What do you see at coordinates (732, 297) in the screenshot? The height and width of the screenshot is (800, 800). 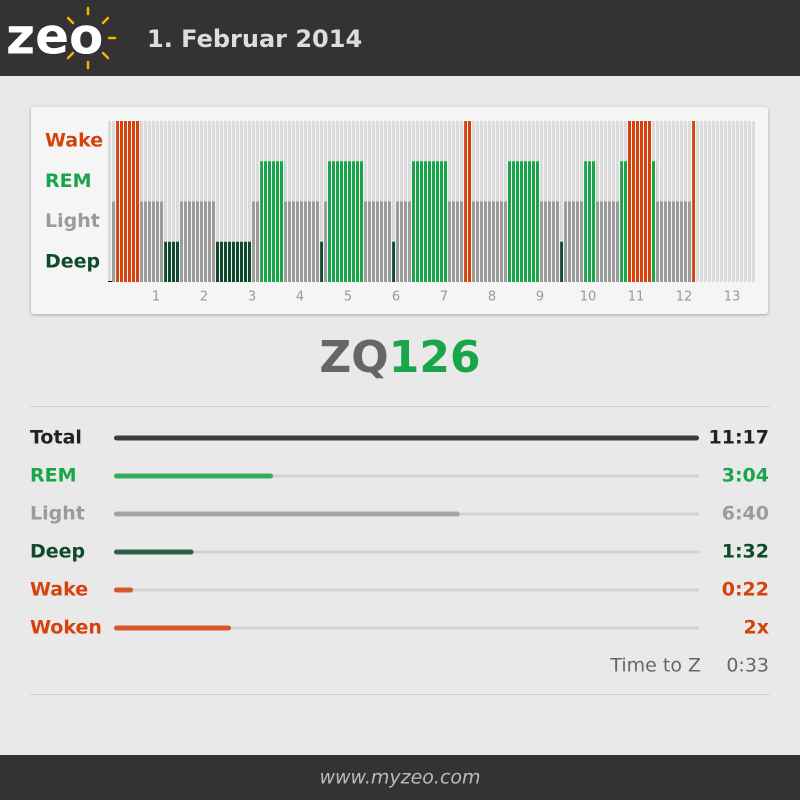 I see `x-tick-label: 13` at bounding box center [732, 297].